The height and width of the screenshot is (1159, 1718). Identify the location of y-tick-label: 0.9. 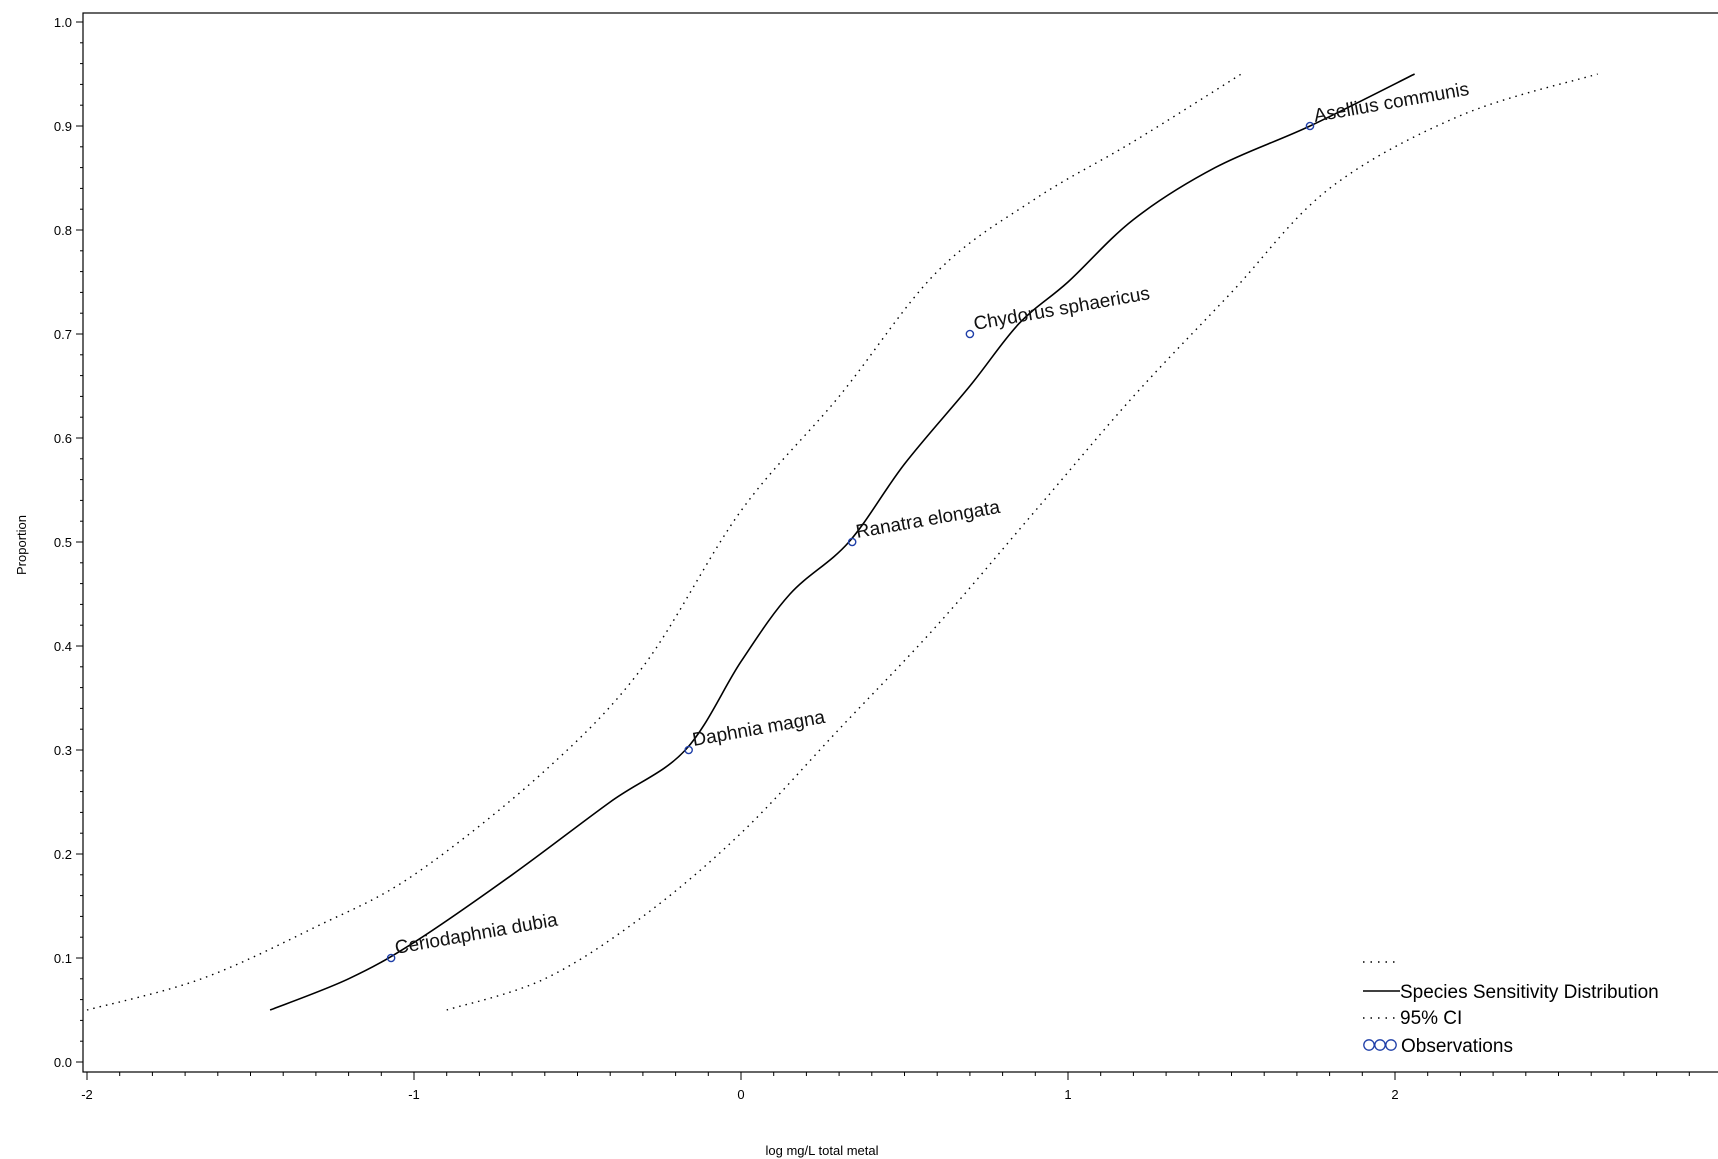
(63, 126).